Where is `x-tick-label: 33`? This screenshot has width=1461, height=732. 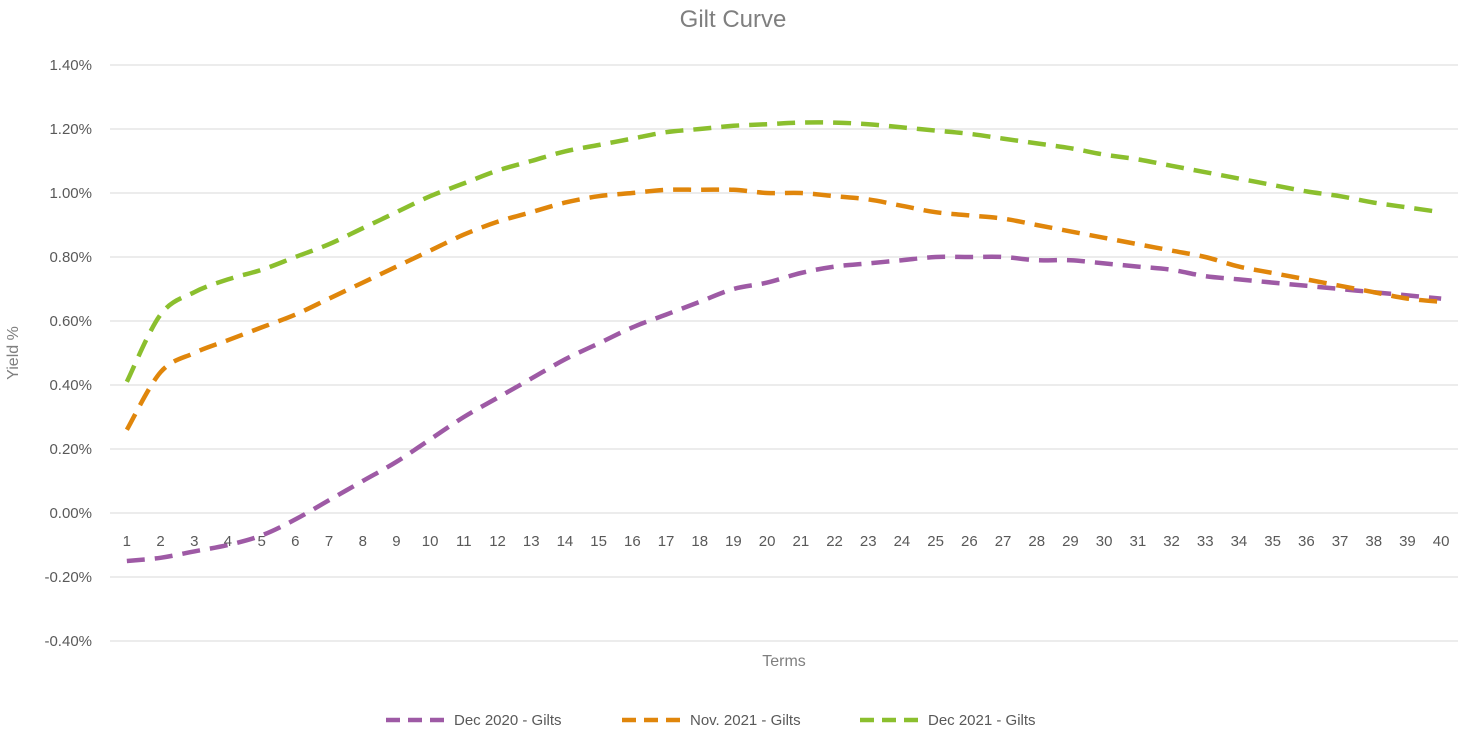 x-tick-label: 33 is located at coordinates (1205, 541).